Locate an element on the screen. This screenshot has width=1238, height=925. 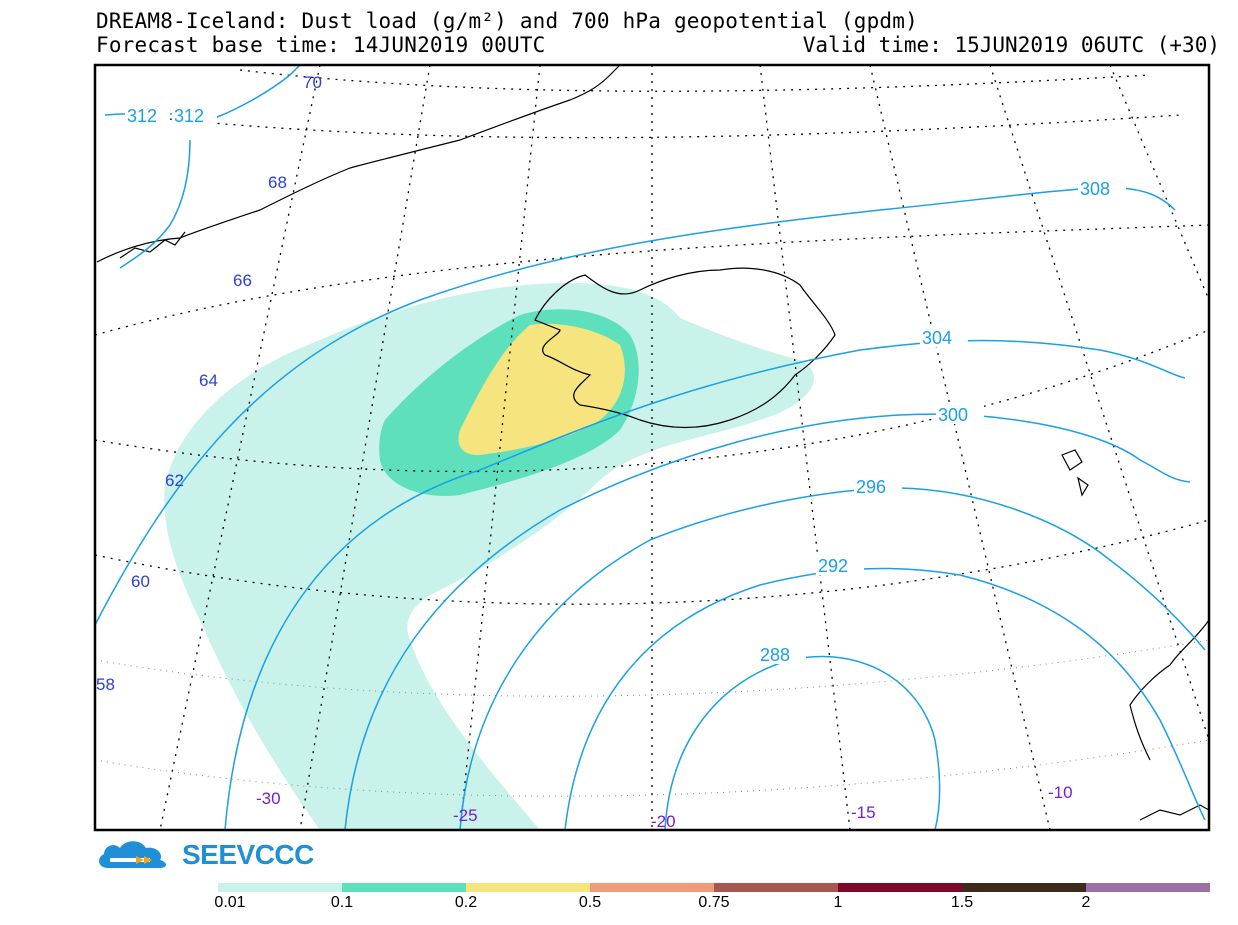
legend-tick-label: 1.5 is located at coordinates (962, 902).